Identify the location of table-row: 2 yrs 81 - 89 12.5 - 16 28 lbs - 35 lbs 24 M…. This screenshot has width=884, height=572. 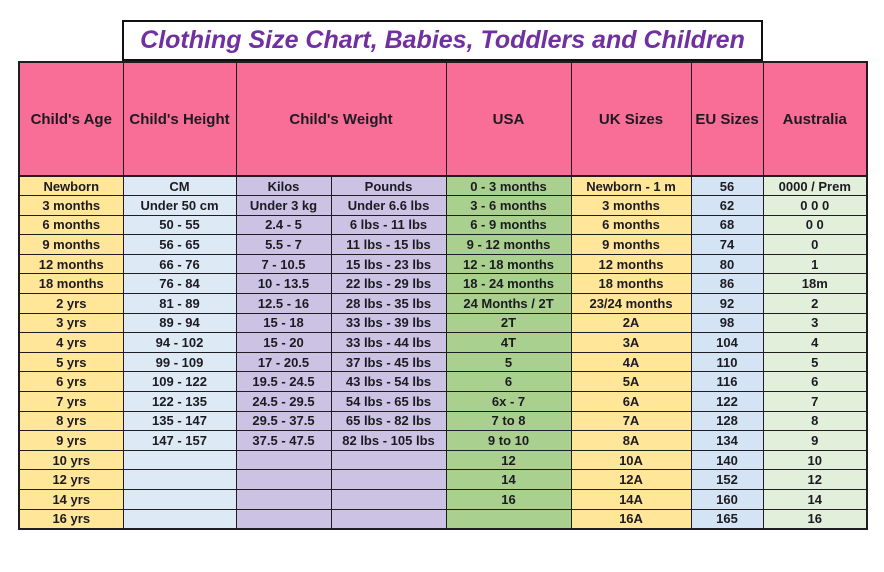
(443, 303).